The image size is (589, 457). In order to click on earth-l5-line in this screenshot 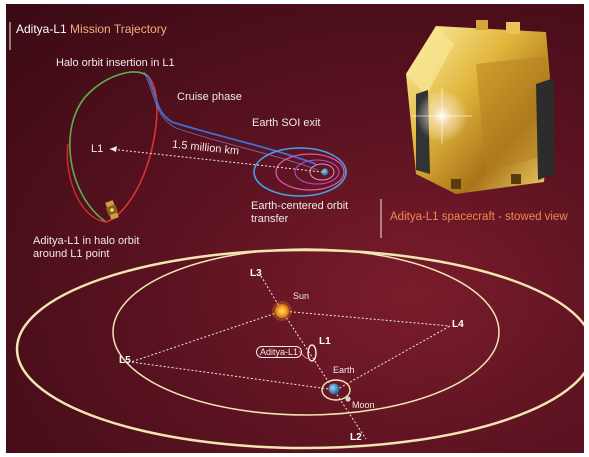, I will do `click(233, 376)`.